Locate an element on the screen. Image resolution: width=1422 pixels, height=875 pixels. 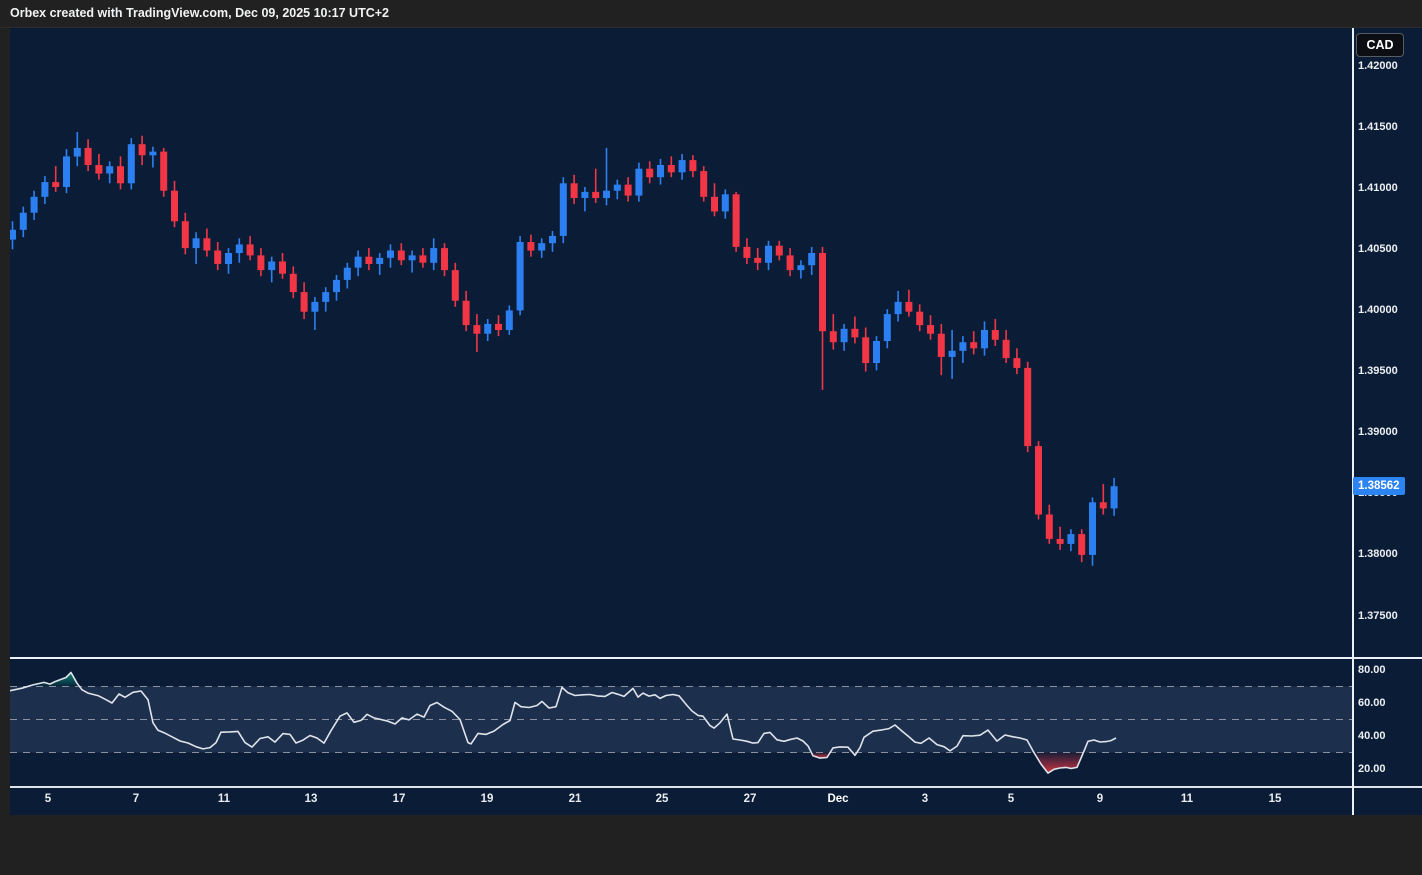
rsi-oversold-fill is located at coordinates (1059, 763).